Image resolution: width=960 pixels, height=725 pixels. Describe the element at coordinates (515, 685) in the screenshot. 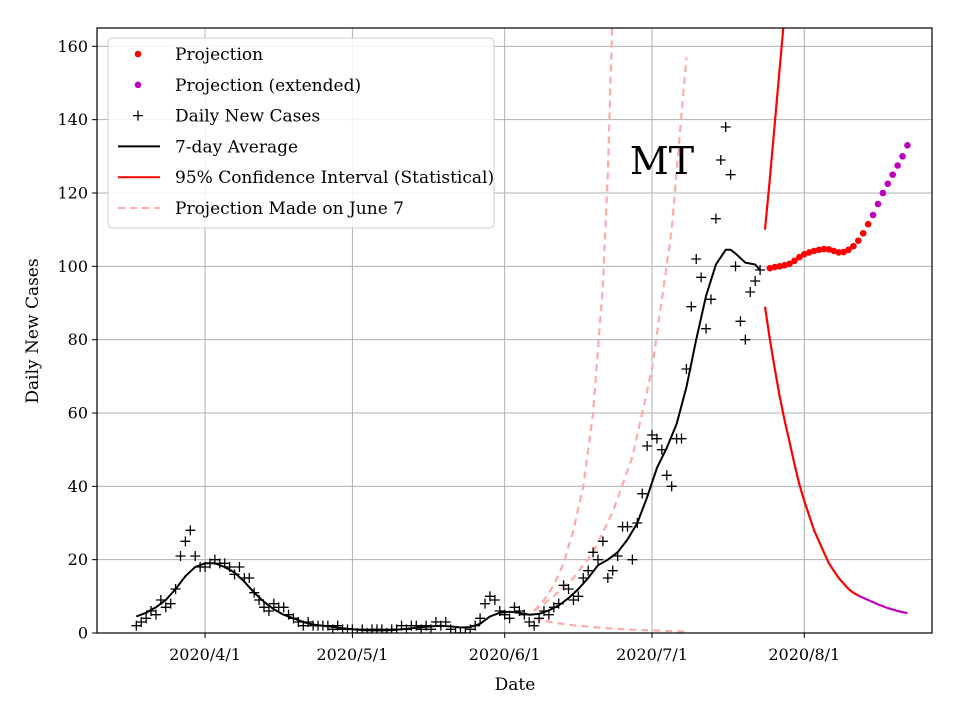

I see `x-axis-title: Date` at that location.